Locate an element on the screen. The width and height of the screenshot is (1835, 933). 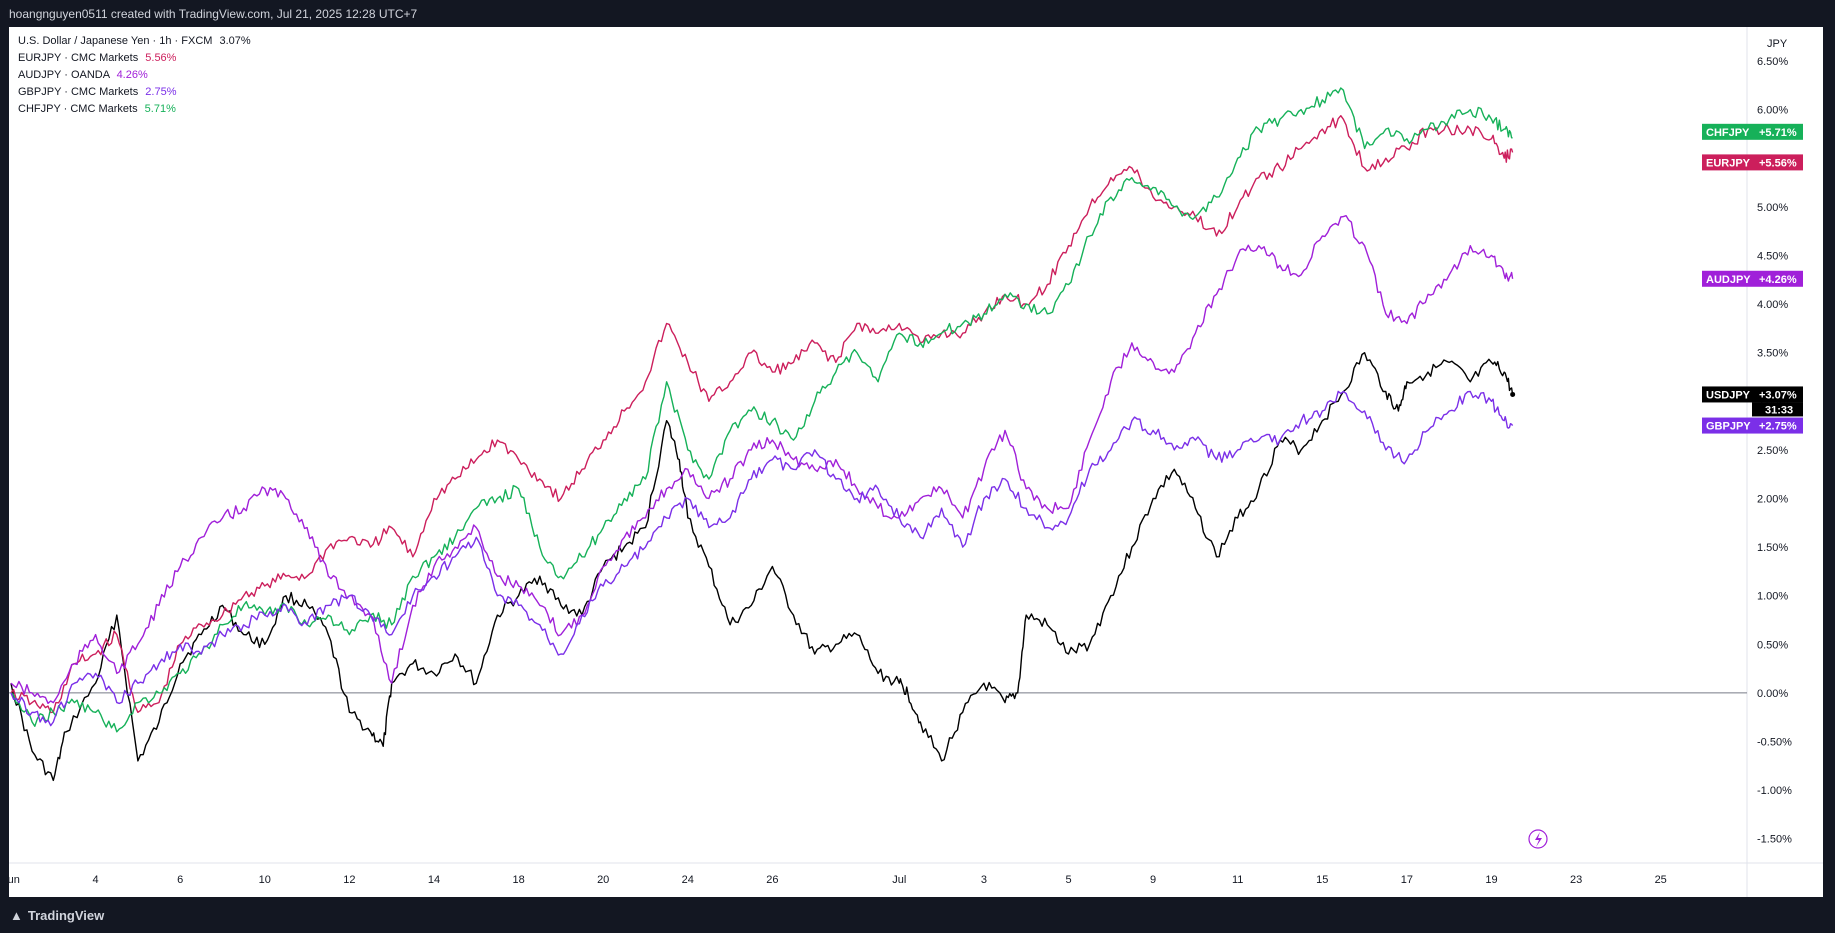
price-tag-audjpy: AUDJPY +4.26% is located at coordinates (1752, 278).